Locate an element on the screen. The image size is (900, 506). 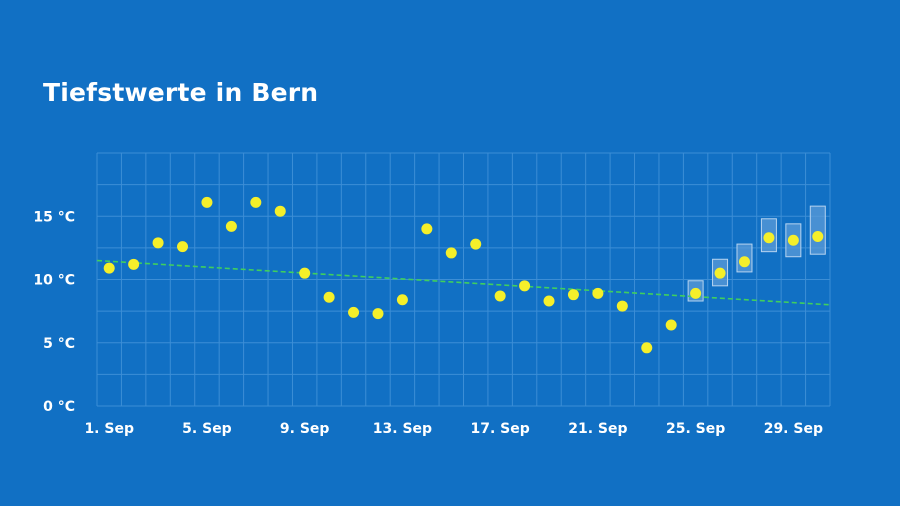
chart-title: Tiefstwerte in Bern is located at coordinates (181, 92).